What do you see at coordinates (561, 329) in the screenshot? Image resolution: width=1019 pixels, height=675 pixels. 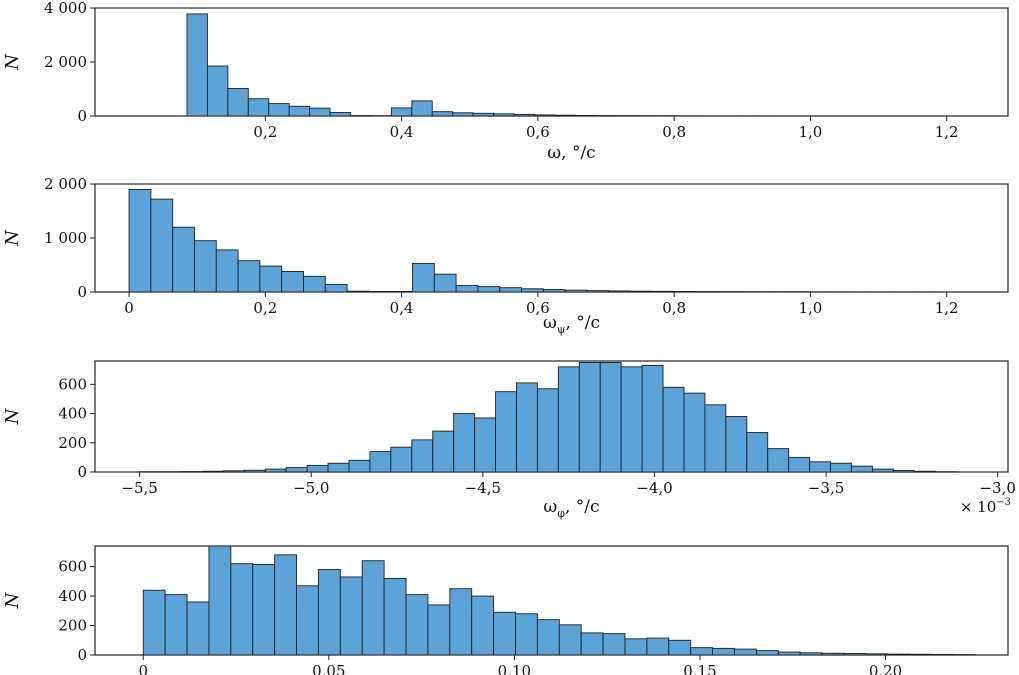 I see `x-axis-label-subscript: ψ` at bounding box center [561, 329].